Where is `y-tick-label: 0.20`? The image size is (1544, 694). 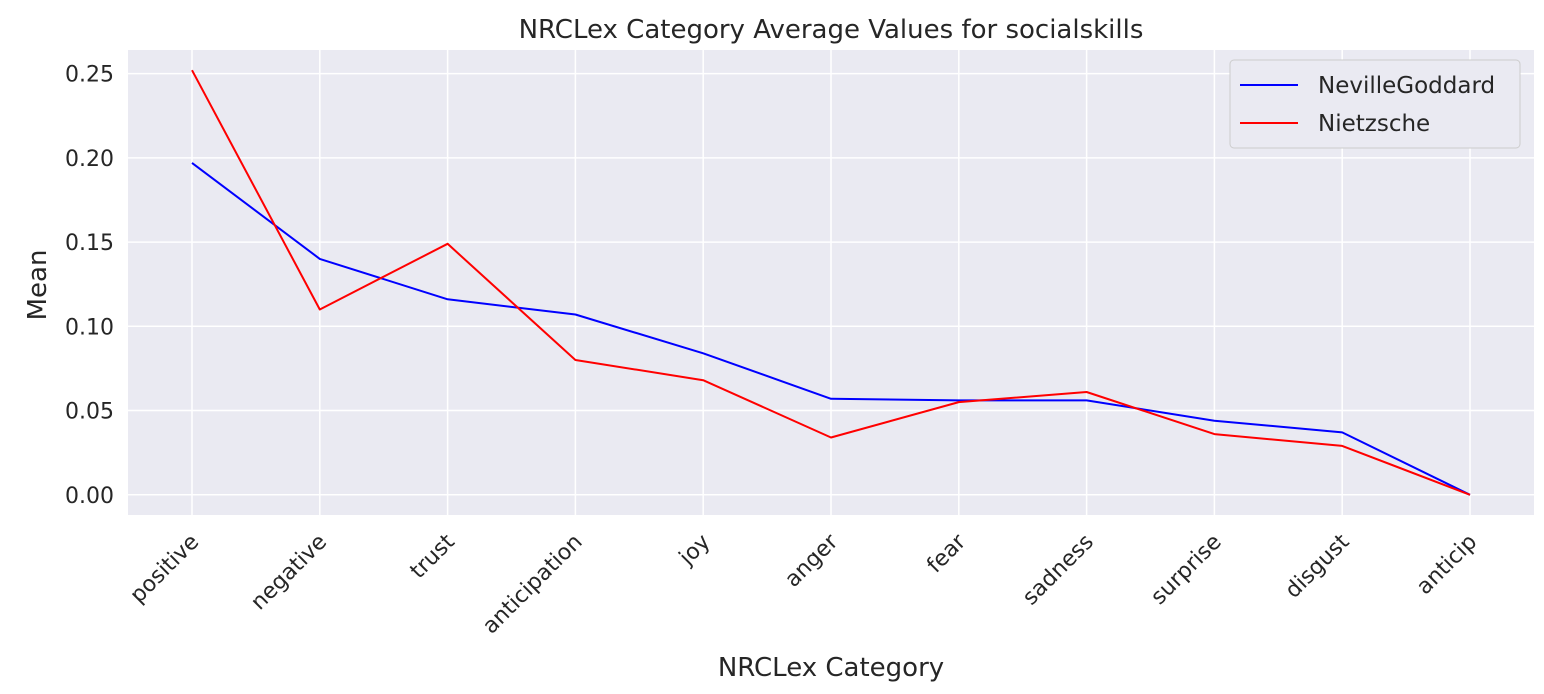
y-tick-label: 0.20 is located at coordinates (89, 159).